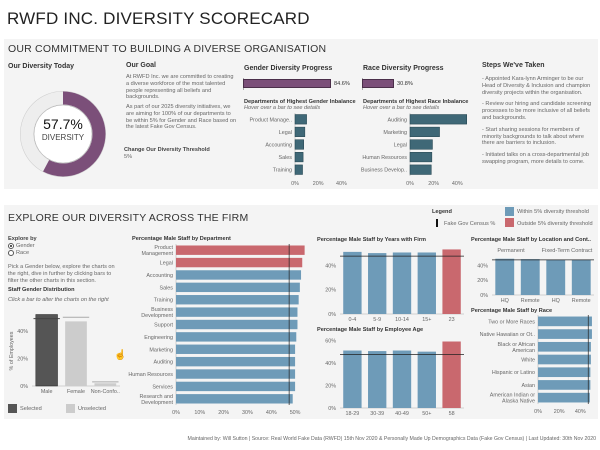  Describe the element at coordinates (353, 320) in the screenshot. I see `category-label: 0-4` at that location.